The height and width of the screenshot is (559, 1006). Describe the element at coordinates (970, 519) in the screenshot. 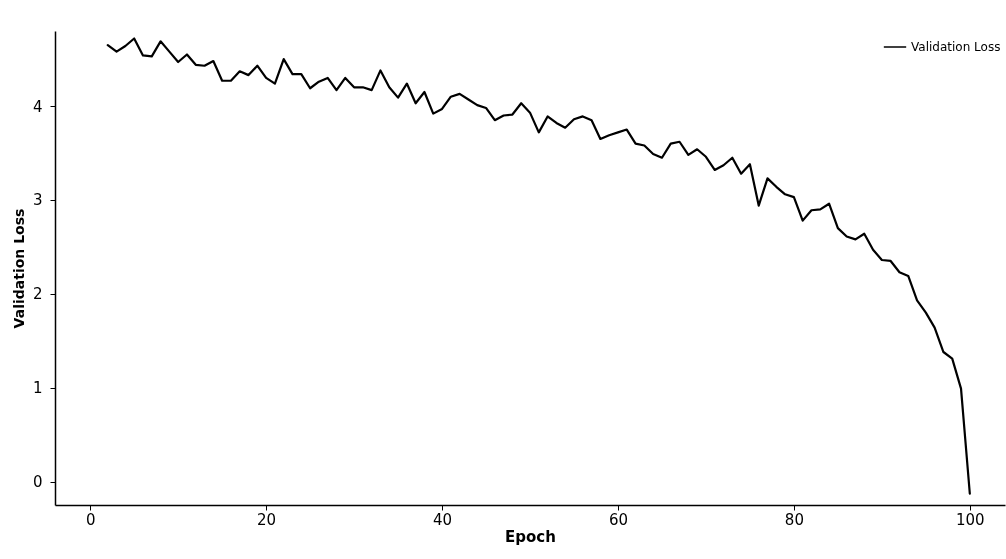

I see `x-tick-label: 100` at that location.